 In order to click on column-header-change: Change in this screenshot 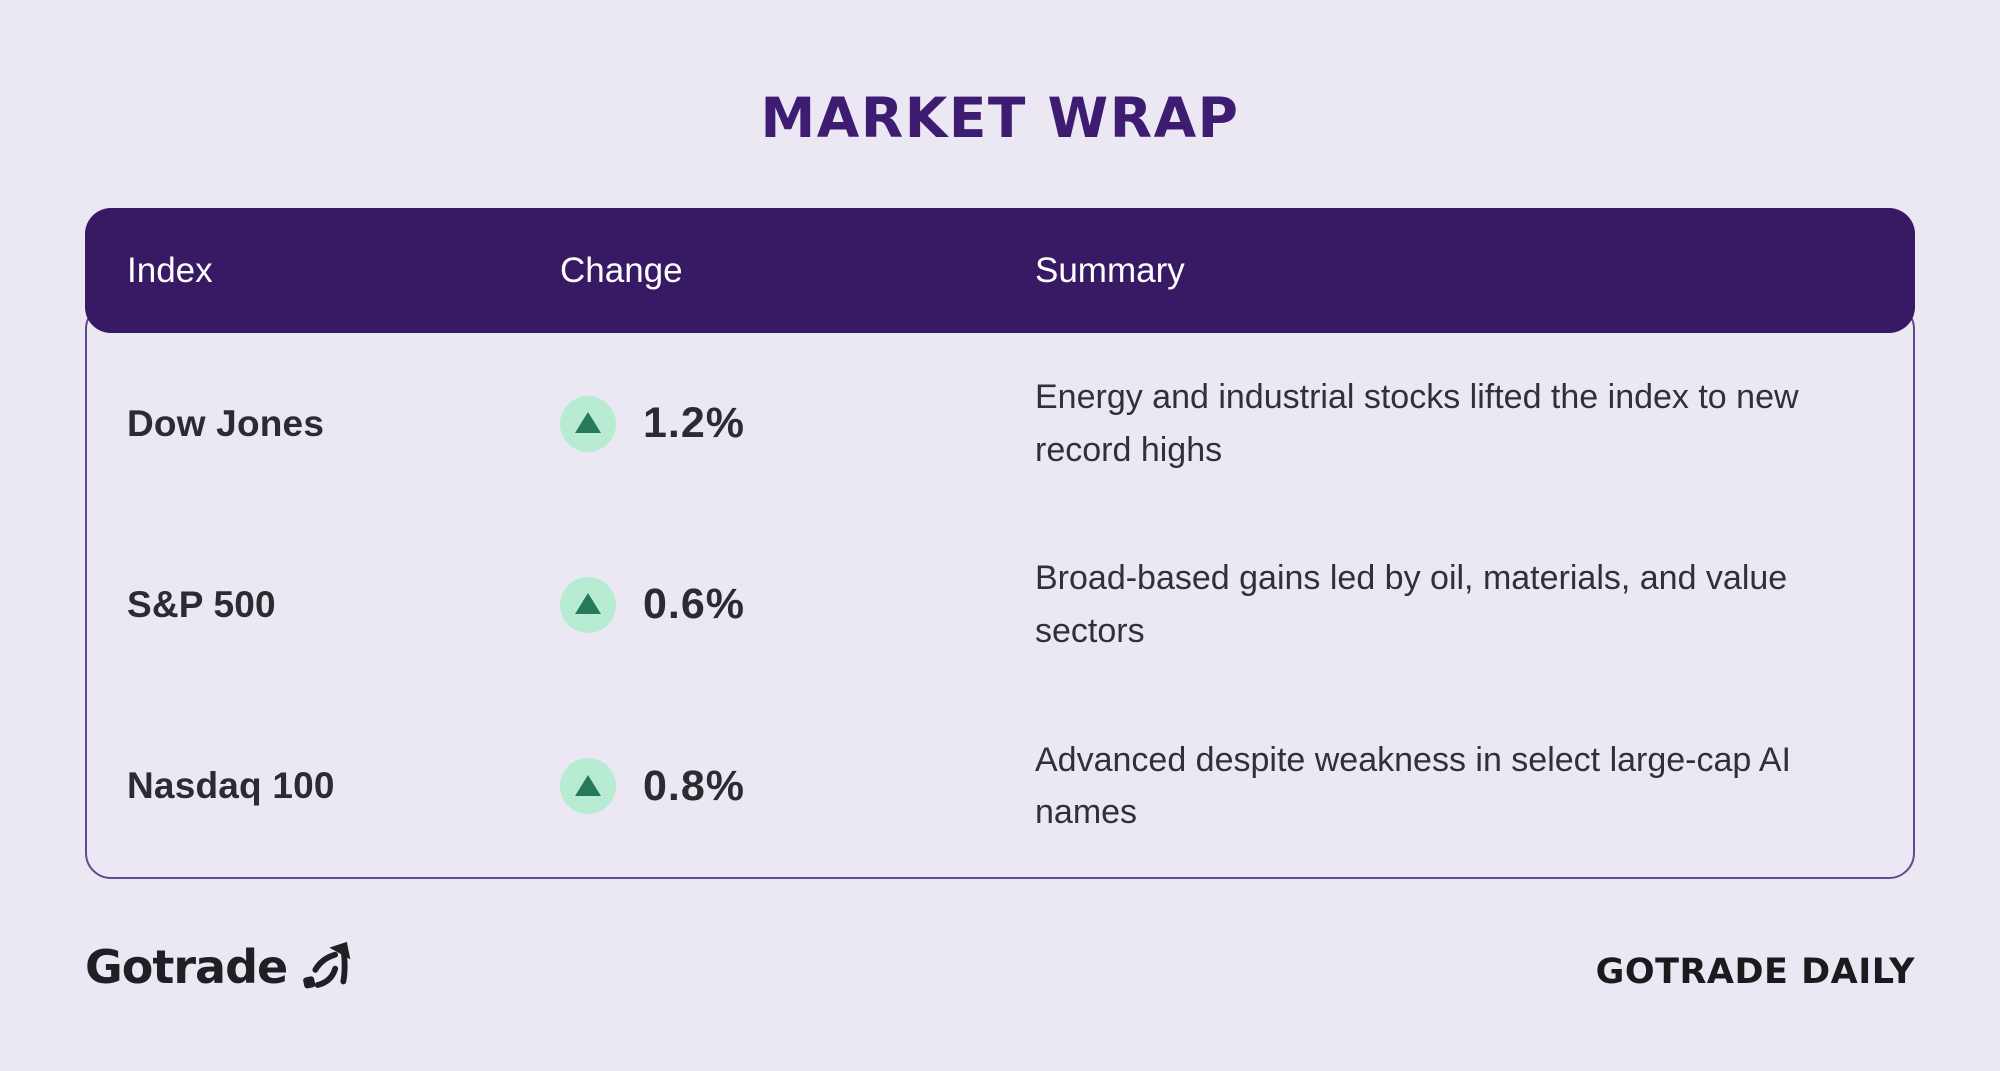, I will do `click(621, 270)`.